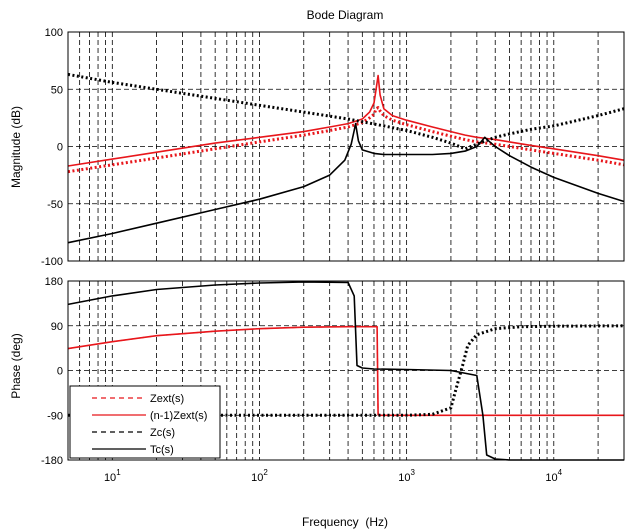 The image size is (627, 532). What do you see at coordinates (54, 282) in the screenshot?
I see `y-tick-label: 180` at bounding box center [54, 282].